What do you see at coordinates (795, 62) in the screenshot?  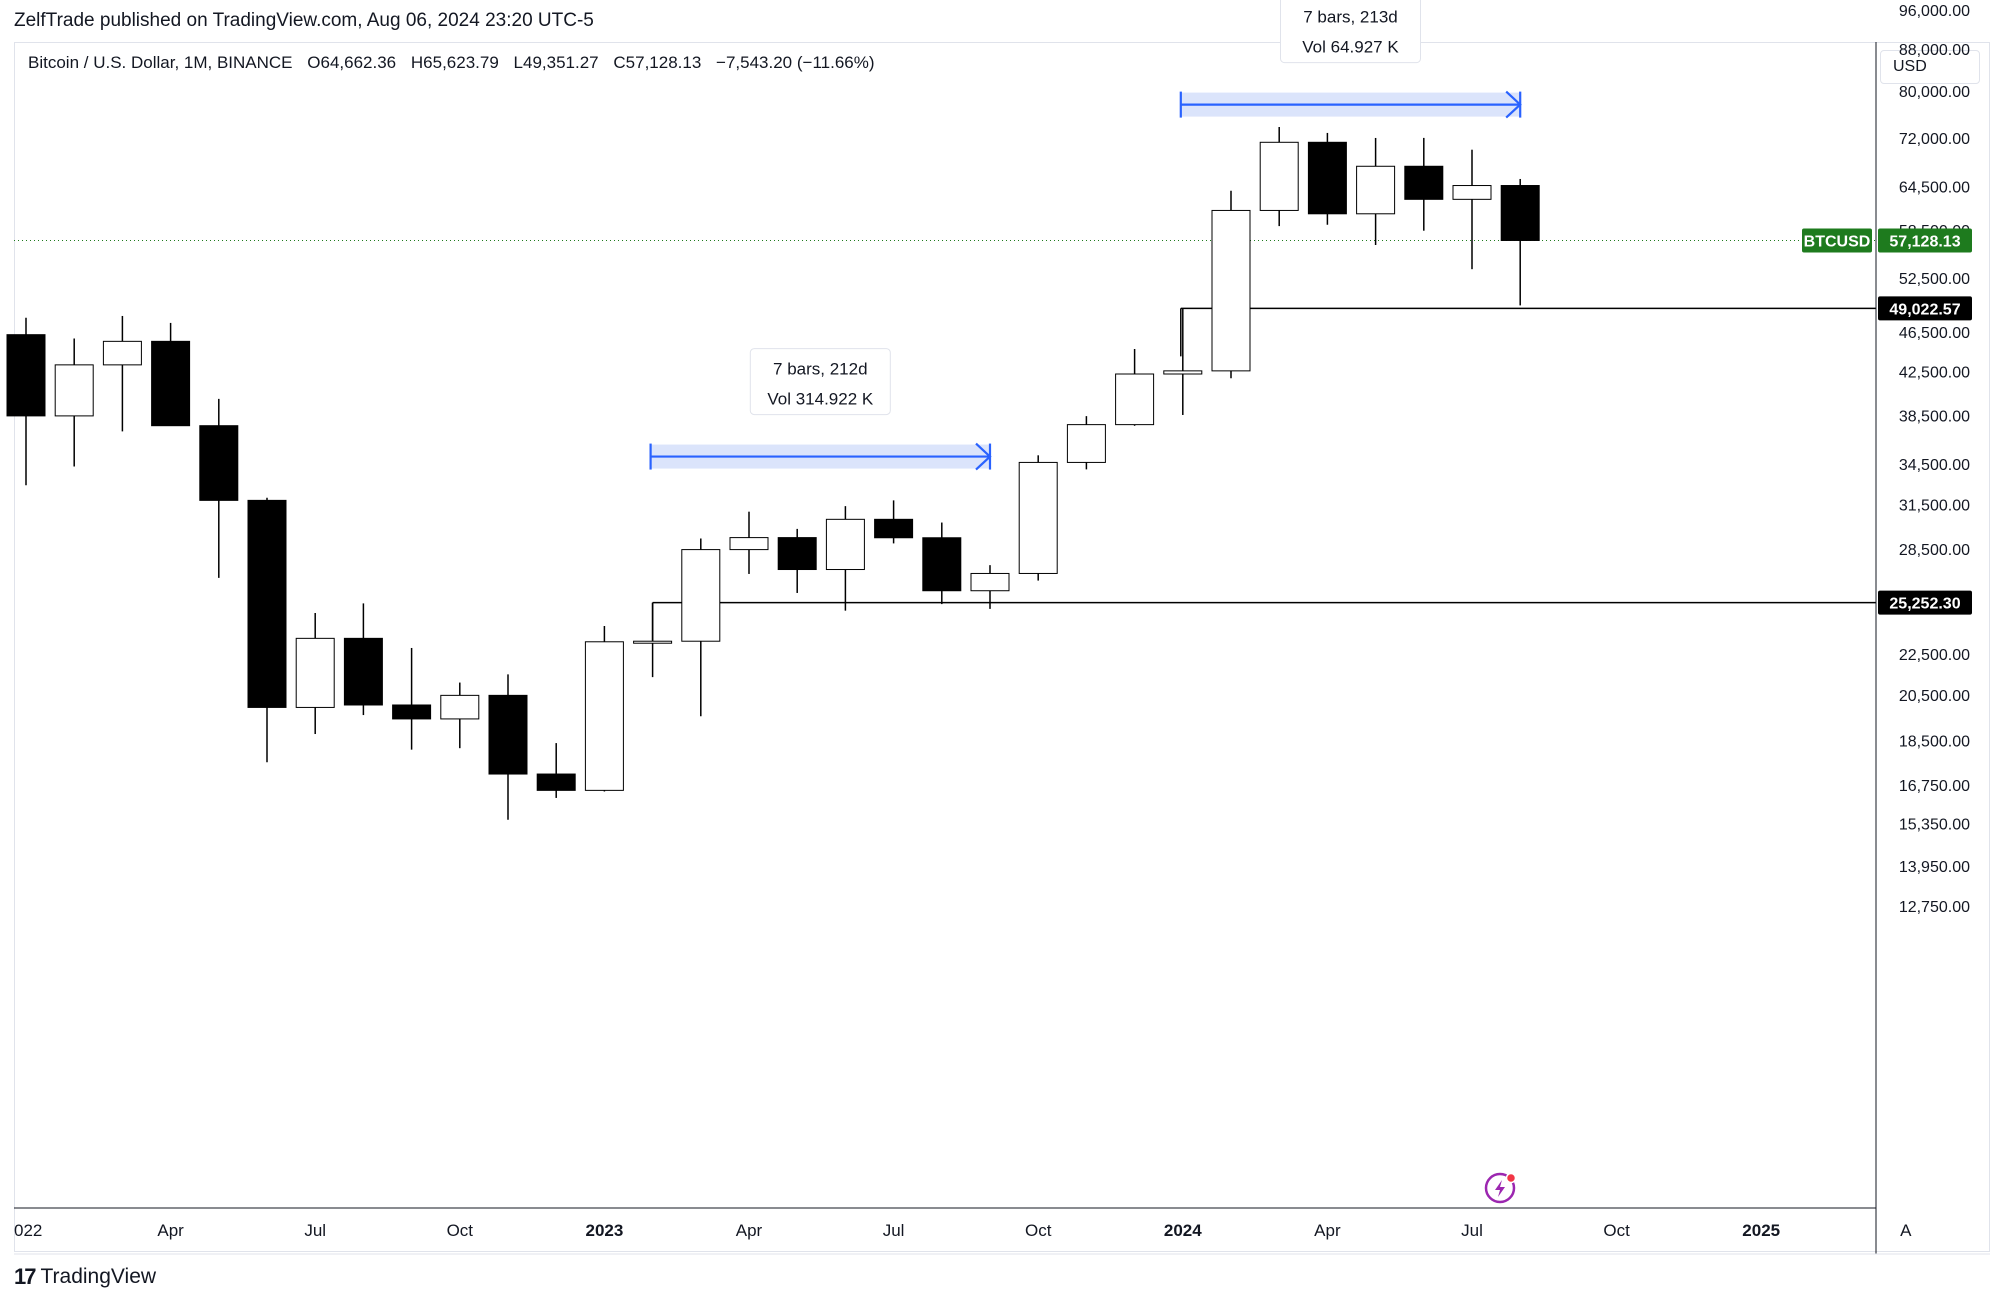 I see `change-value: −7,543.20 (−11.66%)` at bounding box center [795, 62].